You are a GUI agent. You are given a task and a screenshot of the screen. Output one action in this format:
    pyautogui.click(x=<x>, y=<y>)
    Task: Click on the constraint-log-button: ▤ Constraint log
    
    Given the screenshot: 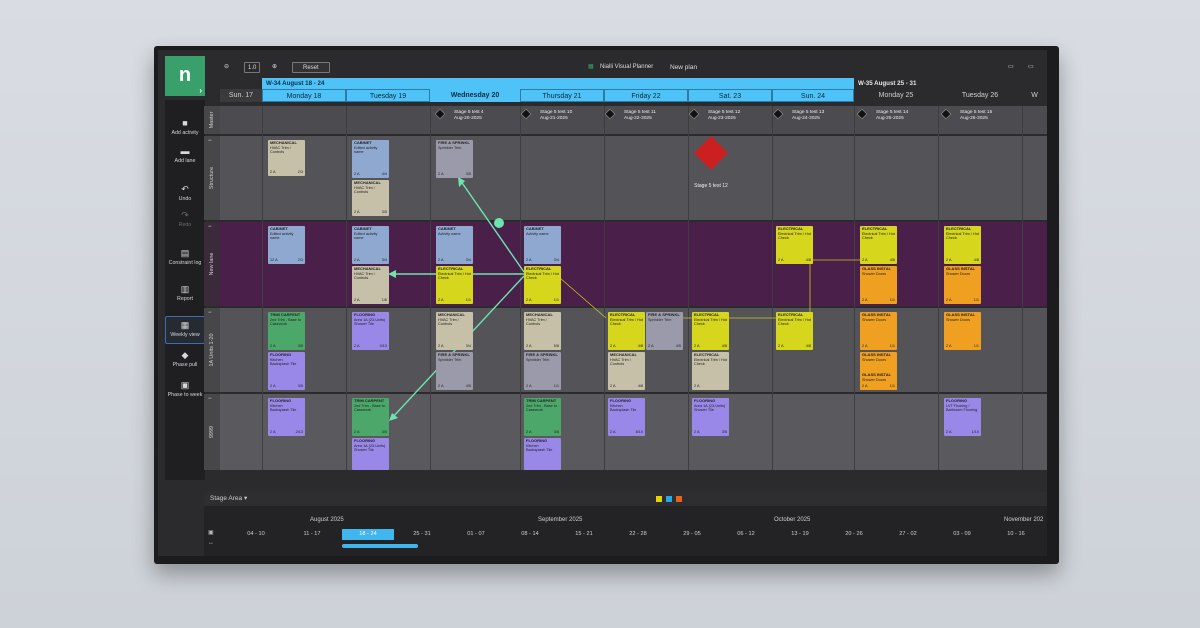 What is the action you would take?
    pyautogui.click(x=185, y=257)
    